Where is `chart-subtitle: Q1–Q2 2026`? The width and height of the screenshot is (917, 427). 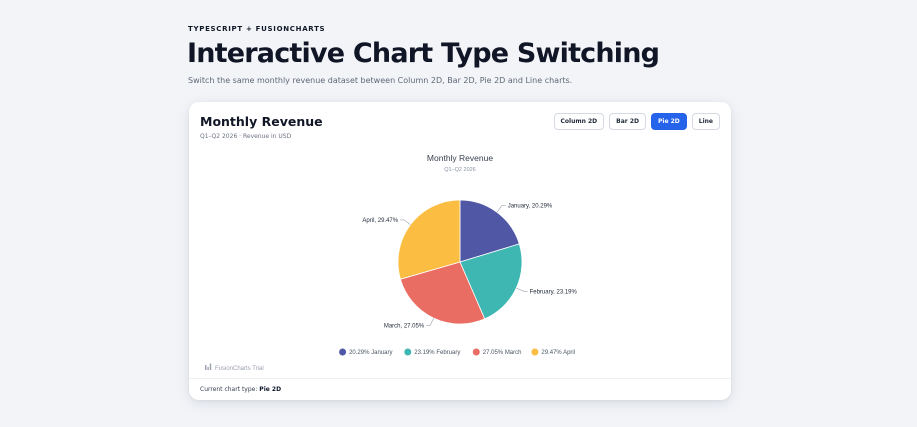 chart-subtitle: Q1–Q2 2026 is located at coordinates (460, 170).